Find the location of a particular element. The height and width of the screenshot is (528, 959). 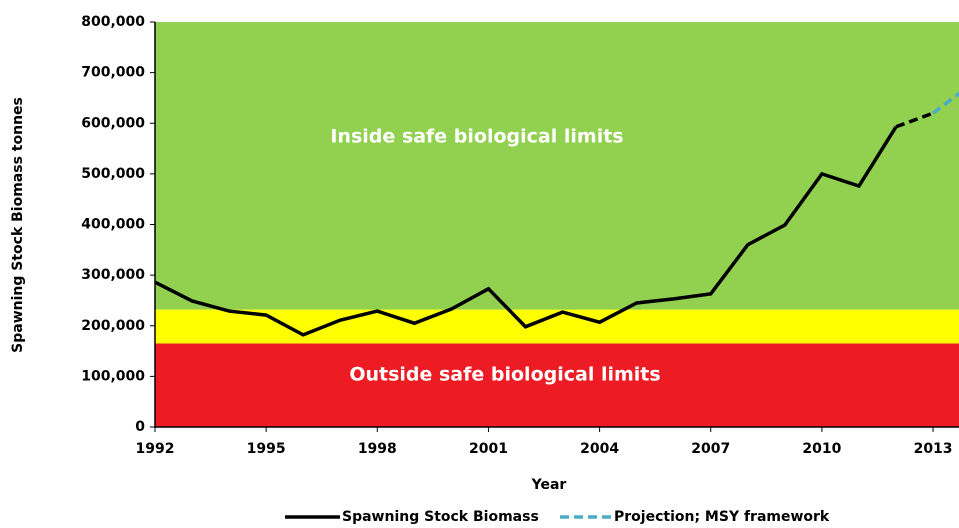

legend-label: Projection; MSY framework is located at coordinates (722, 517).